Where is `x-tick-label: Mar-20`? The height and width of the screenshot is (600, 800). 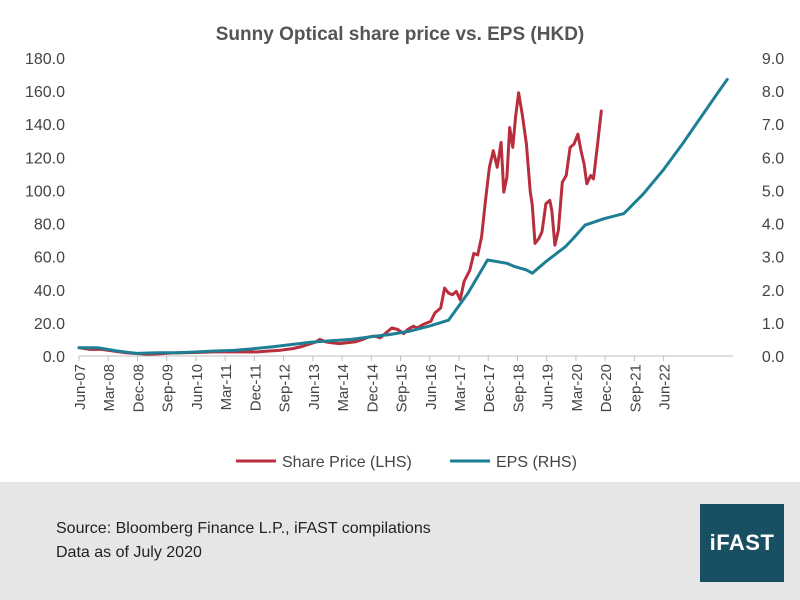
x-tick-label: Mar-20 is located at coordinates (577, 388).